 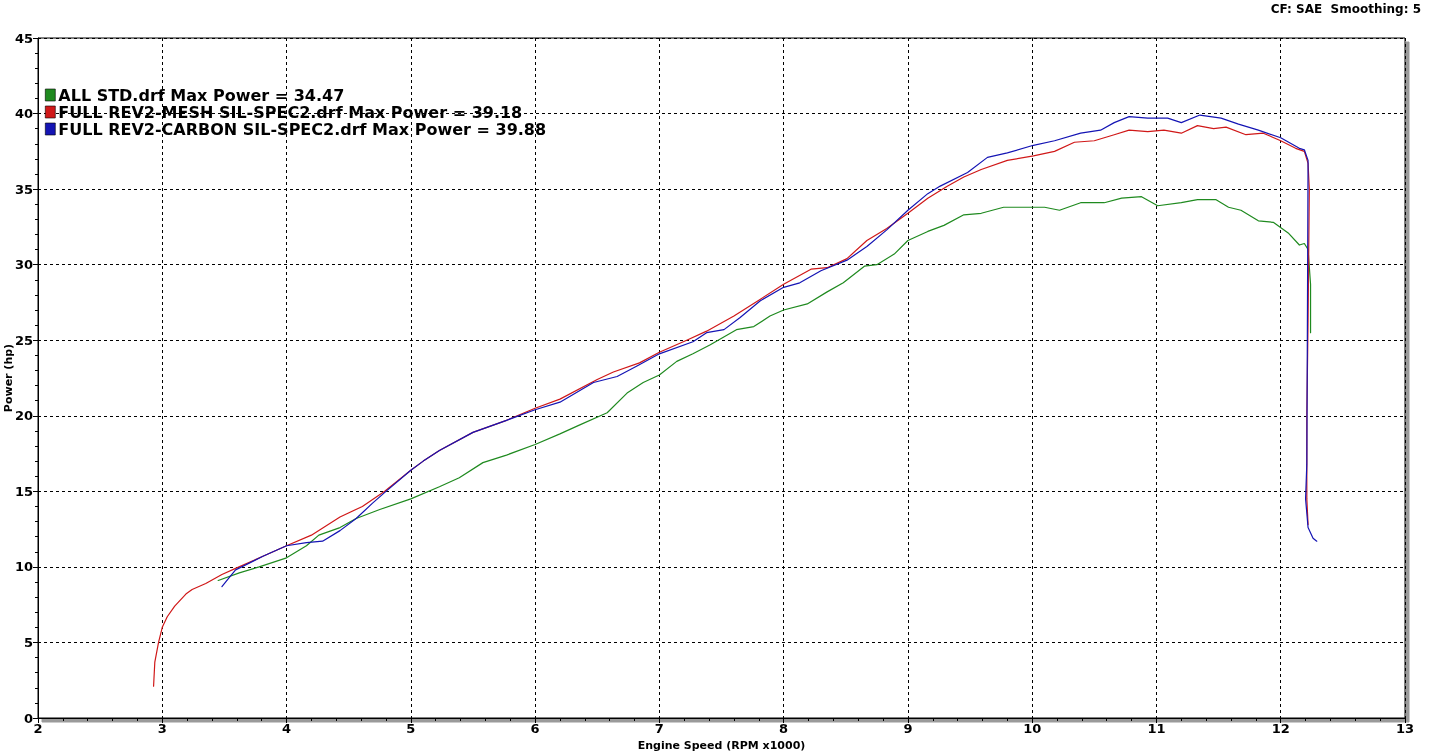 I want to click on legend-label: FULL REV2-CARBON SIL-SPEC2.drf Max Power = 39.88, so click(x=302, y=129).